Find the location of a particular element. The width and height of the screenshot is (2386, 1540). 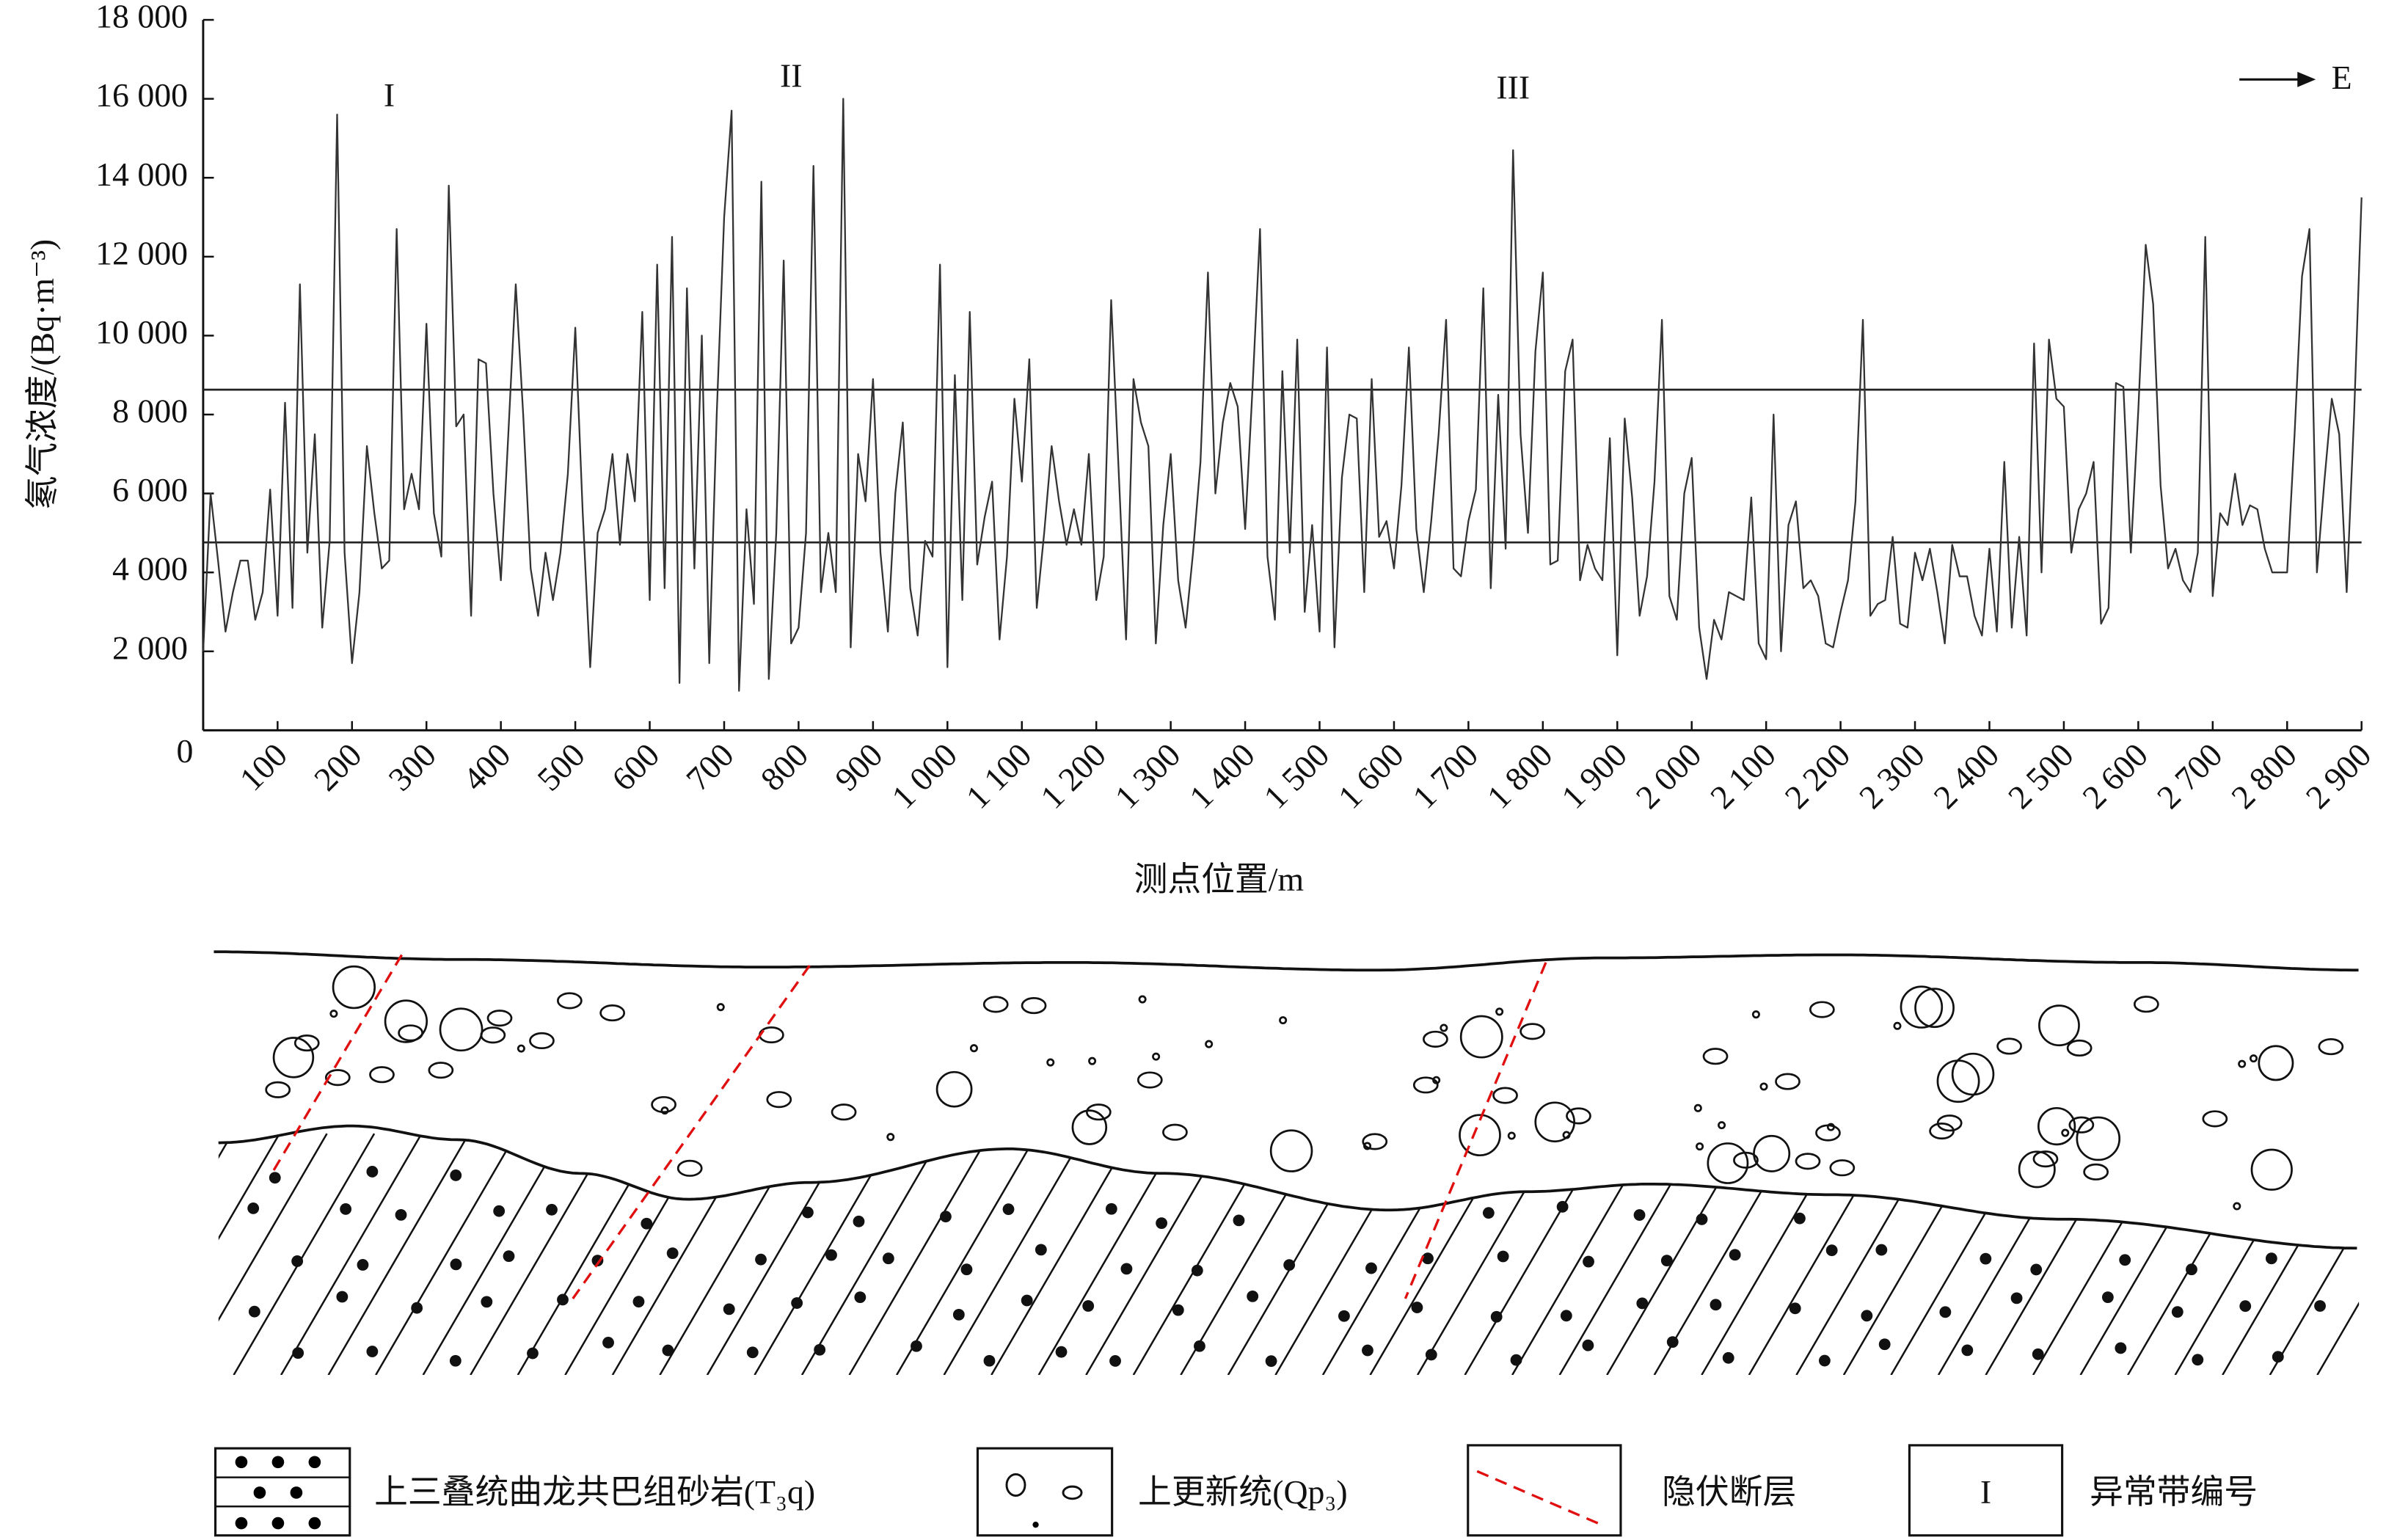

x-tick-label: 1 400 is located at coordinates (1222, 776).